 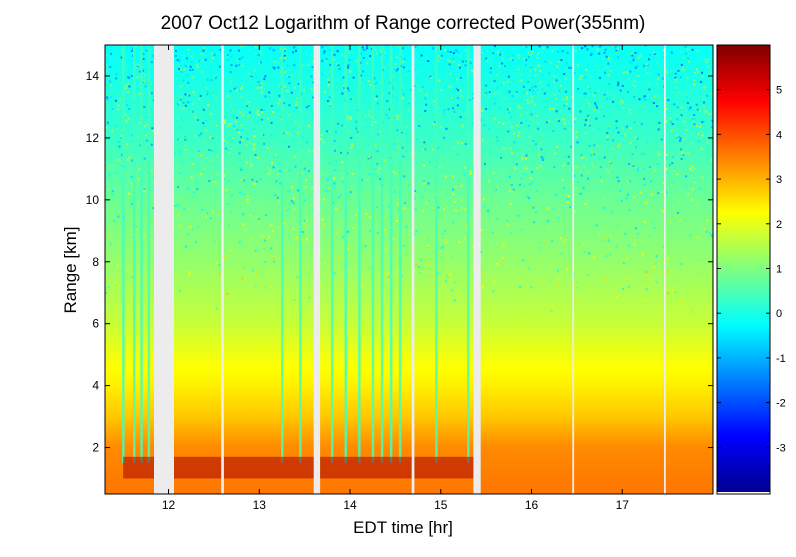 What do you see at coordinates (95, 448) in the screenshot?
I see `y-tick-label: 2` at bounding box center [95, 448].